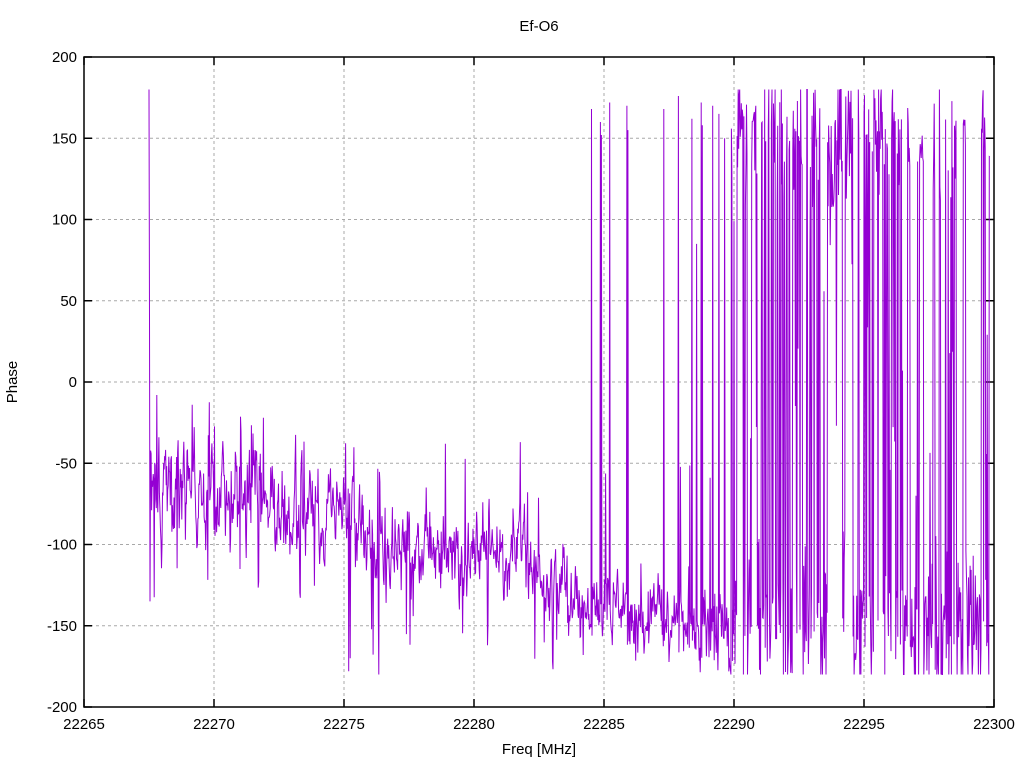 The width and height of the screenshot is (1024, 773). Describe the element at coordinates (66, 463) in the screenshot. I see `y-tick-label: -50` at that location.